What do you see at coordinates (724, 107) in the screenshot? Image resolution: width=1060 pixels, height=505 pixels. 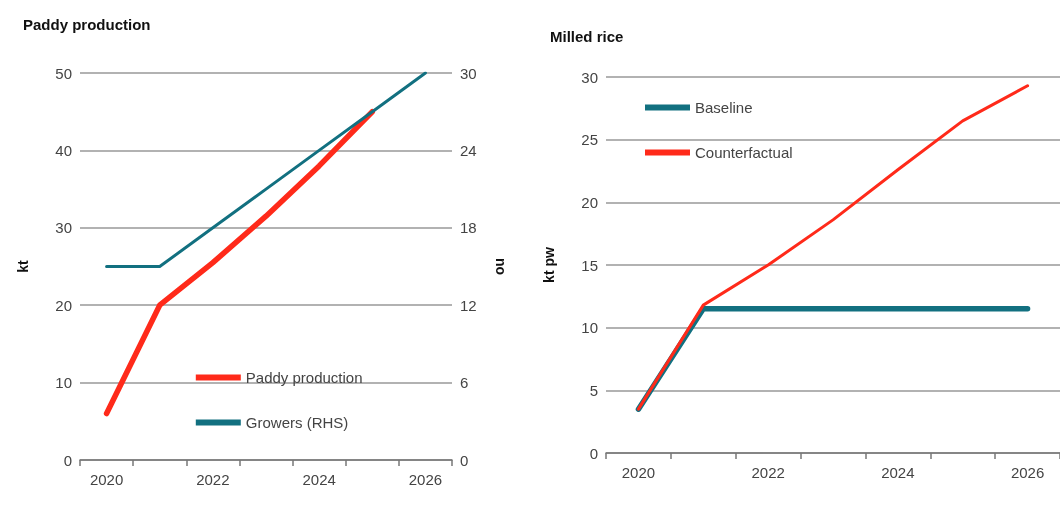 I see `legend-label: Baseline` at bounding box center [724, 107].